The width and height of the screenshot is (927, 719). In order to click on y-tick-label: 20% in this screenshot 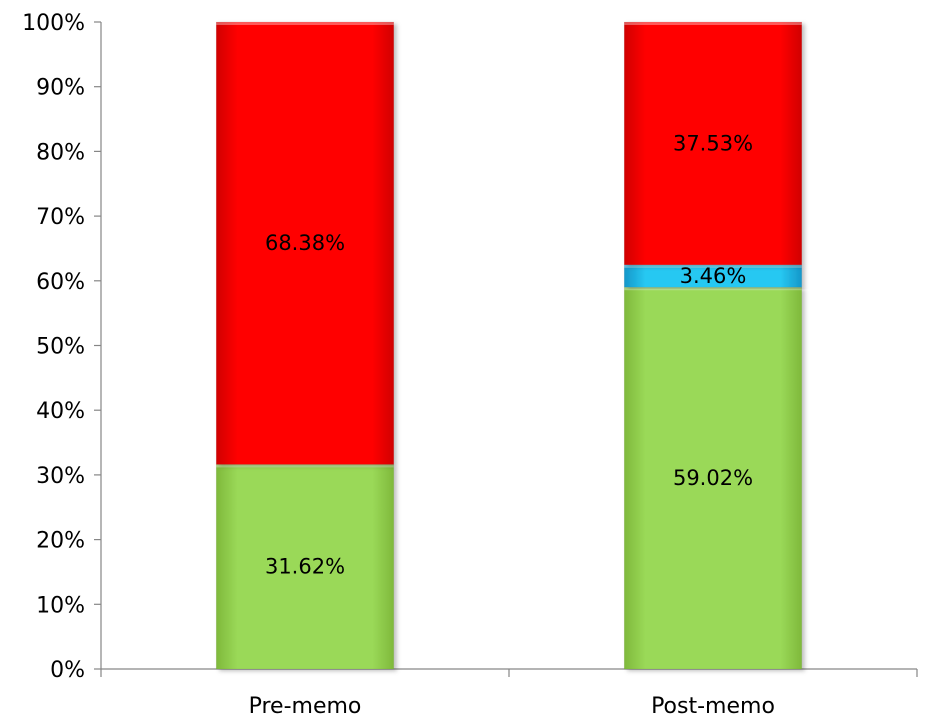, I will do `click(60, 541)`.